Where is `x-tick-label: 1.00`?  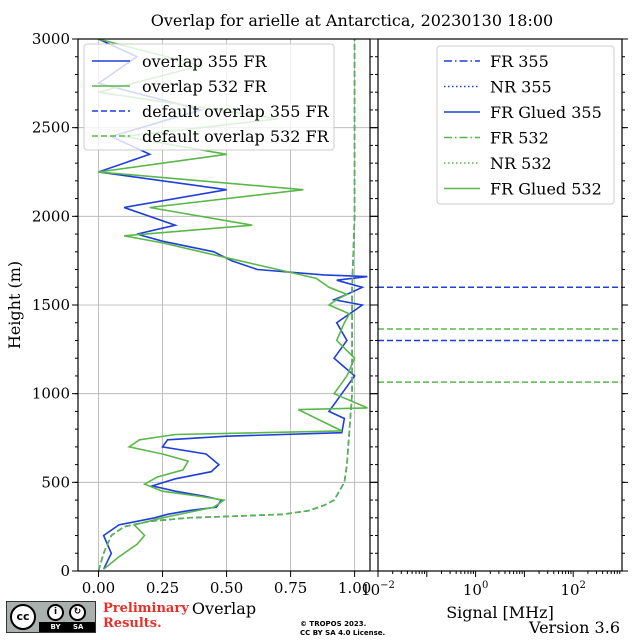 x-tick-label: 1.00 is located at coordinates (354, 588).